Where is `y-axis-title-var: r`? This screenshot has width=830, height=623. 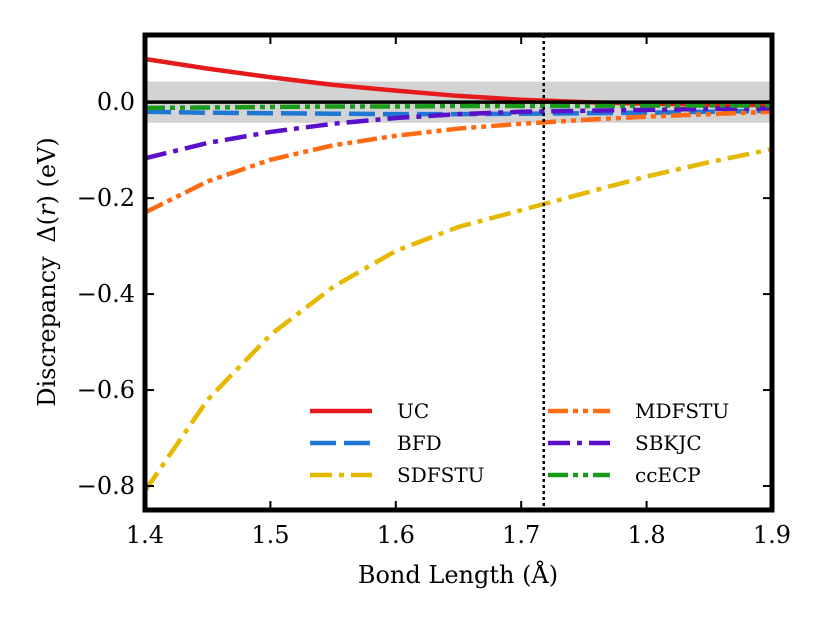 y-axis-title-var: r is located at coordinates (47, 209).